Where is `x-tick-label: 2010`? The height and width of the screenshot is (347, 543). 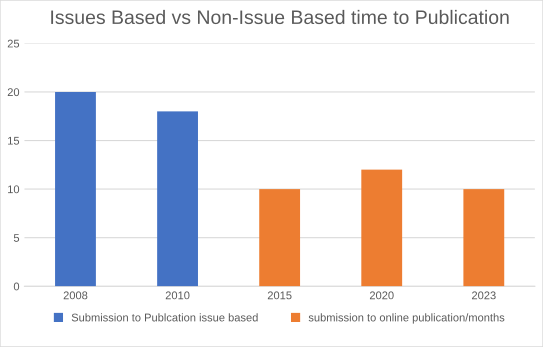 x-tick-label: 2010 is located at coordinates (178, 295).